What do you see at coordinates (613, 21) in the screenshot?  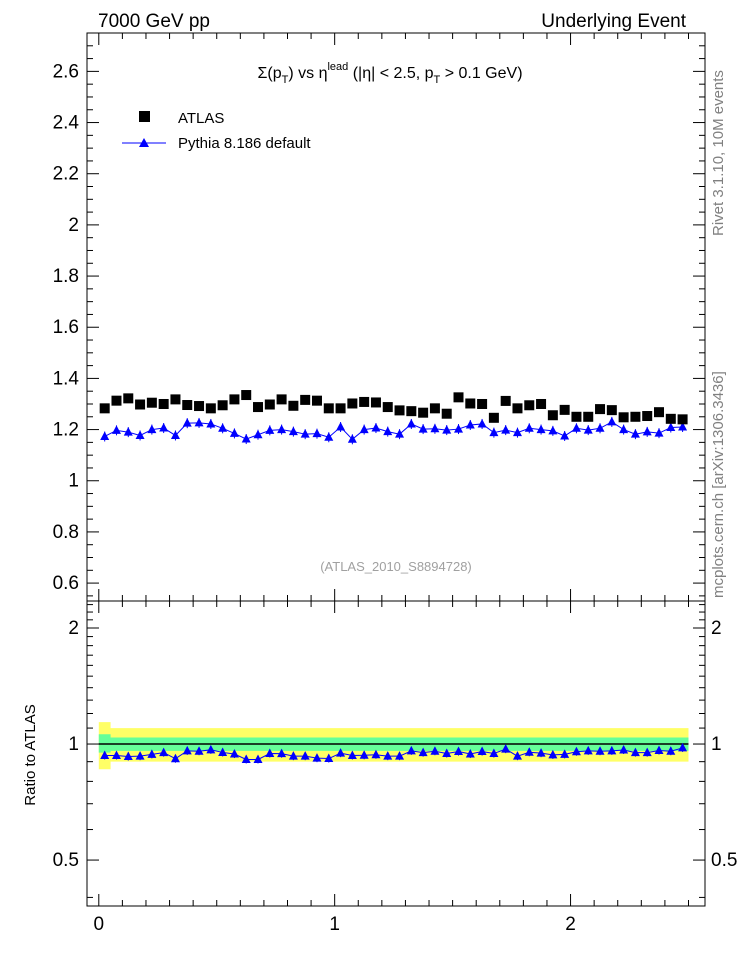 I see `header-right: Underlying Event` at bounding box center [613, 21].